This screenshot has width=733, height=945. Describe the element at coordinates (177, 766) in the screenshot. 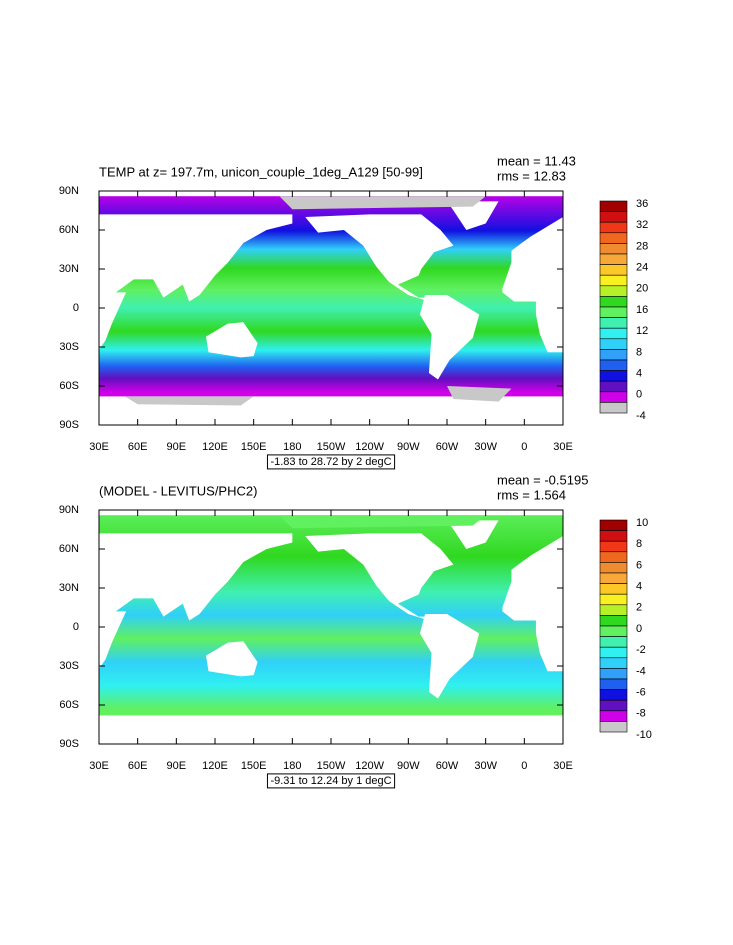

I see `lon-label: 90E` at that location.